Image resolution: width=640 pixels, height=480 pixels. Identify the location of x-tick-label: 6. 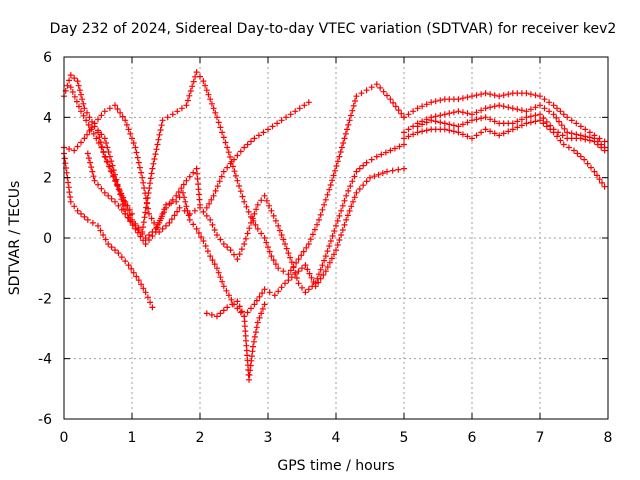
(472, 438).